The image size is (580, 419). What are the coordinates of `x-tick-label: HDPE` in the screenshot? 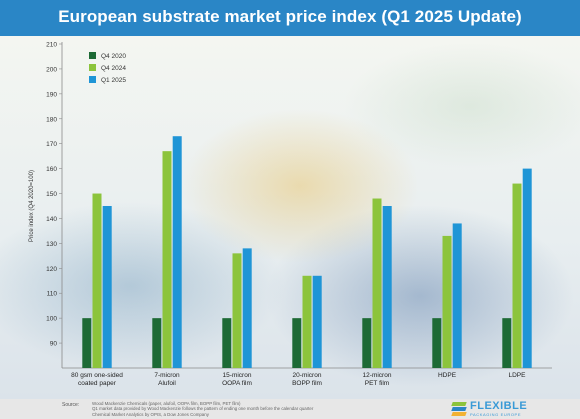 It's located at (447, 375).